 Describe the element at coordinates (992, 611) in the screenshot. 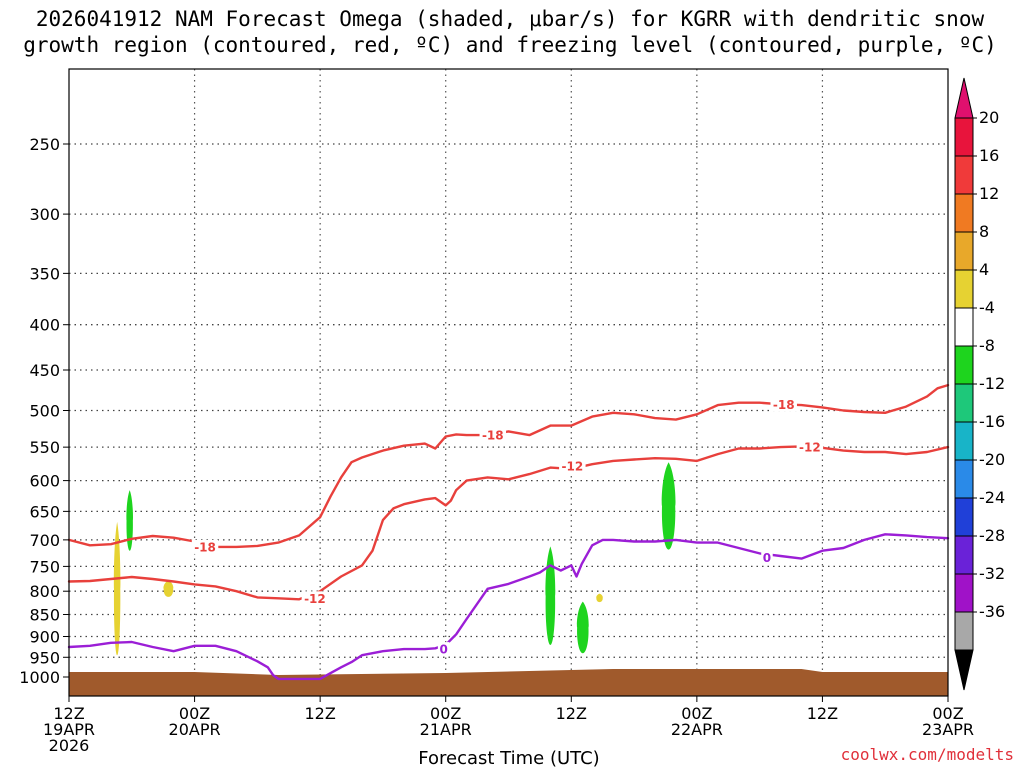

I see `colorbar-label-13: -36` at that location.